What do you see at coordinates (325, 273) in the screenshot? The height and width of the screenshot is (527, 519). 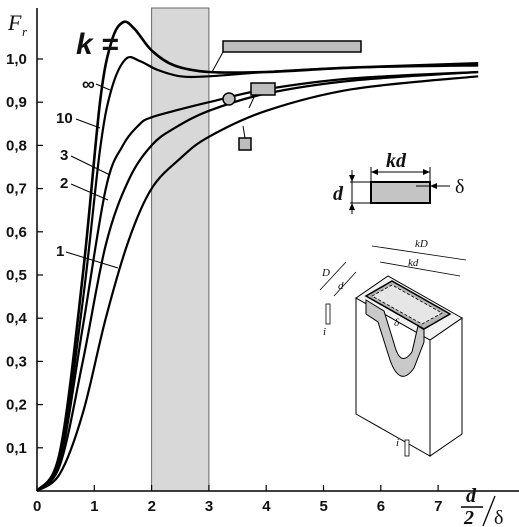 I see `iso-D-label: D` at bounding box center [325, 273].